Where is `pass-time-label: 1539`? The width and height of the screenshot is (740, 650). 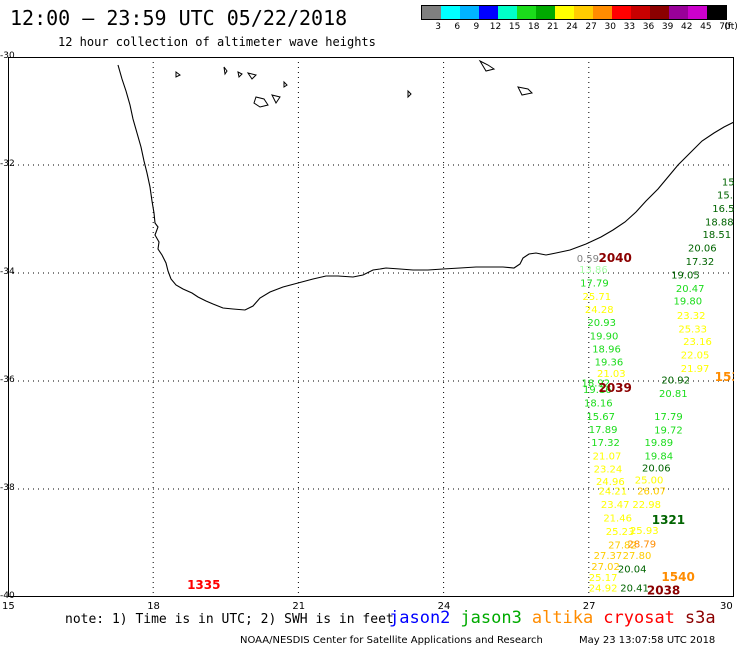
pass-time-label: 1539 is located at coordinates (724, 377).